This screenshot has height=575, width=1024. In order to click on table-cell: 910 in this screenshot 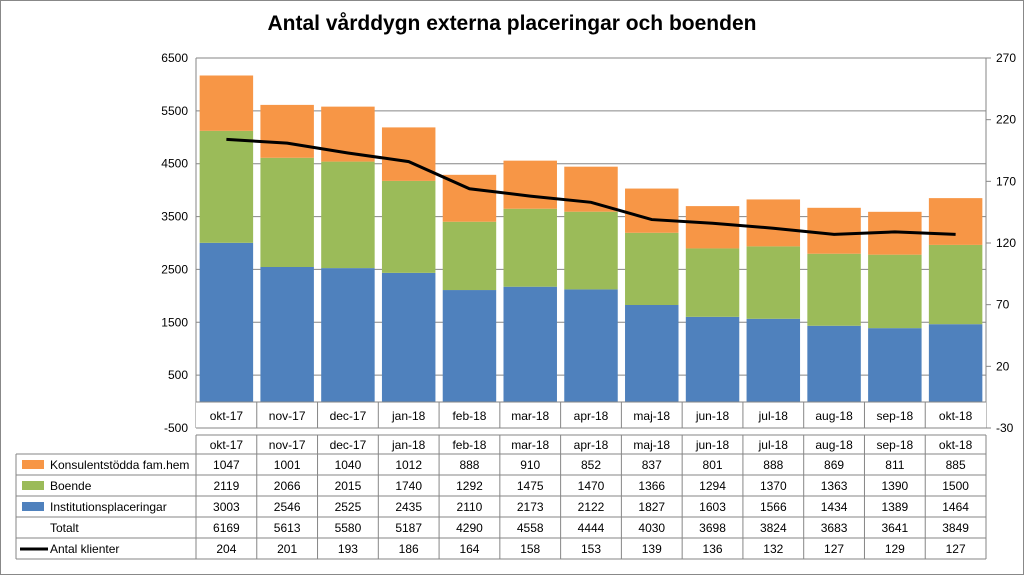, I will do `click(530, 465)`.